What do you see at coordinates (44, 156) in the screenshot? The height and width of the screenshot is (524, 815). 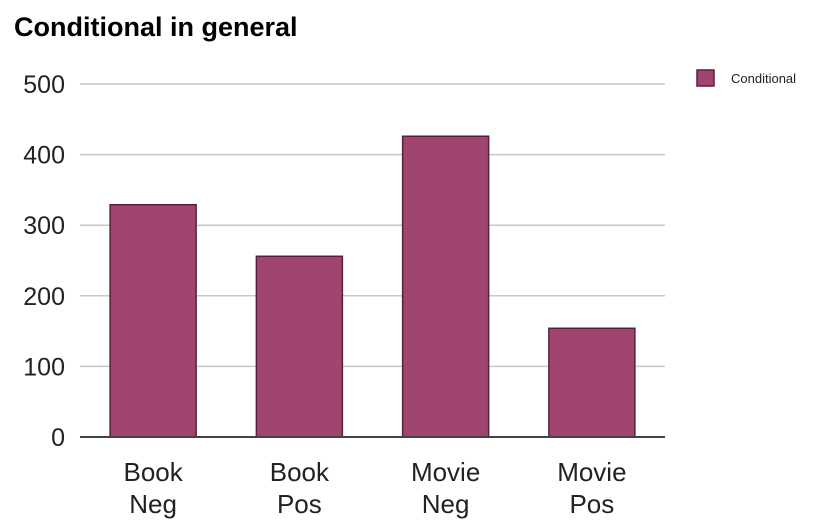 I see `y-tick-label: 400` at bounding box center [44, 156].